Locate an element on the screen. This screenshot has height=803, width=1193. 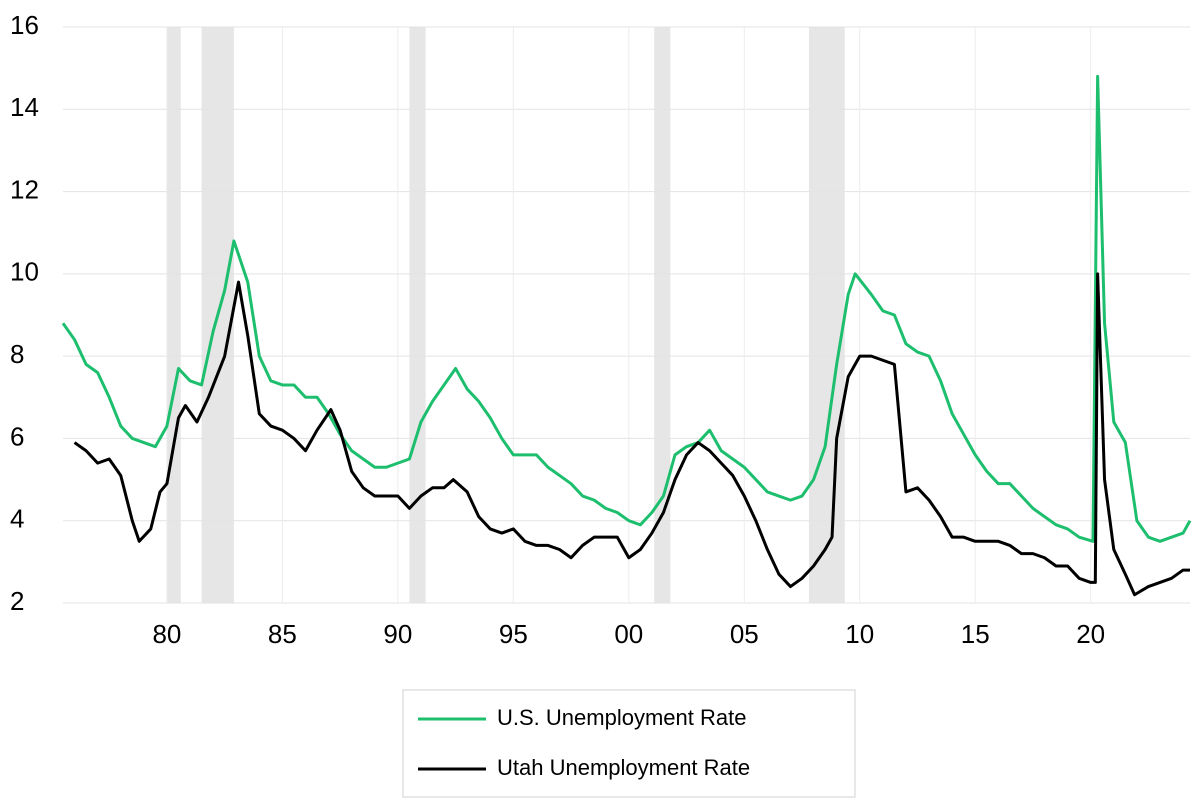
x-tick-label: 80 is located at coordinates (166, 634).